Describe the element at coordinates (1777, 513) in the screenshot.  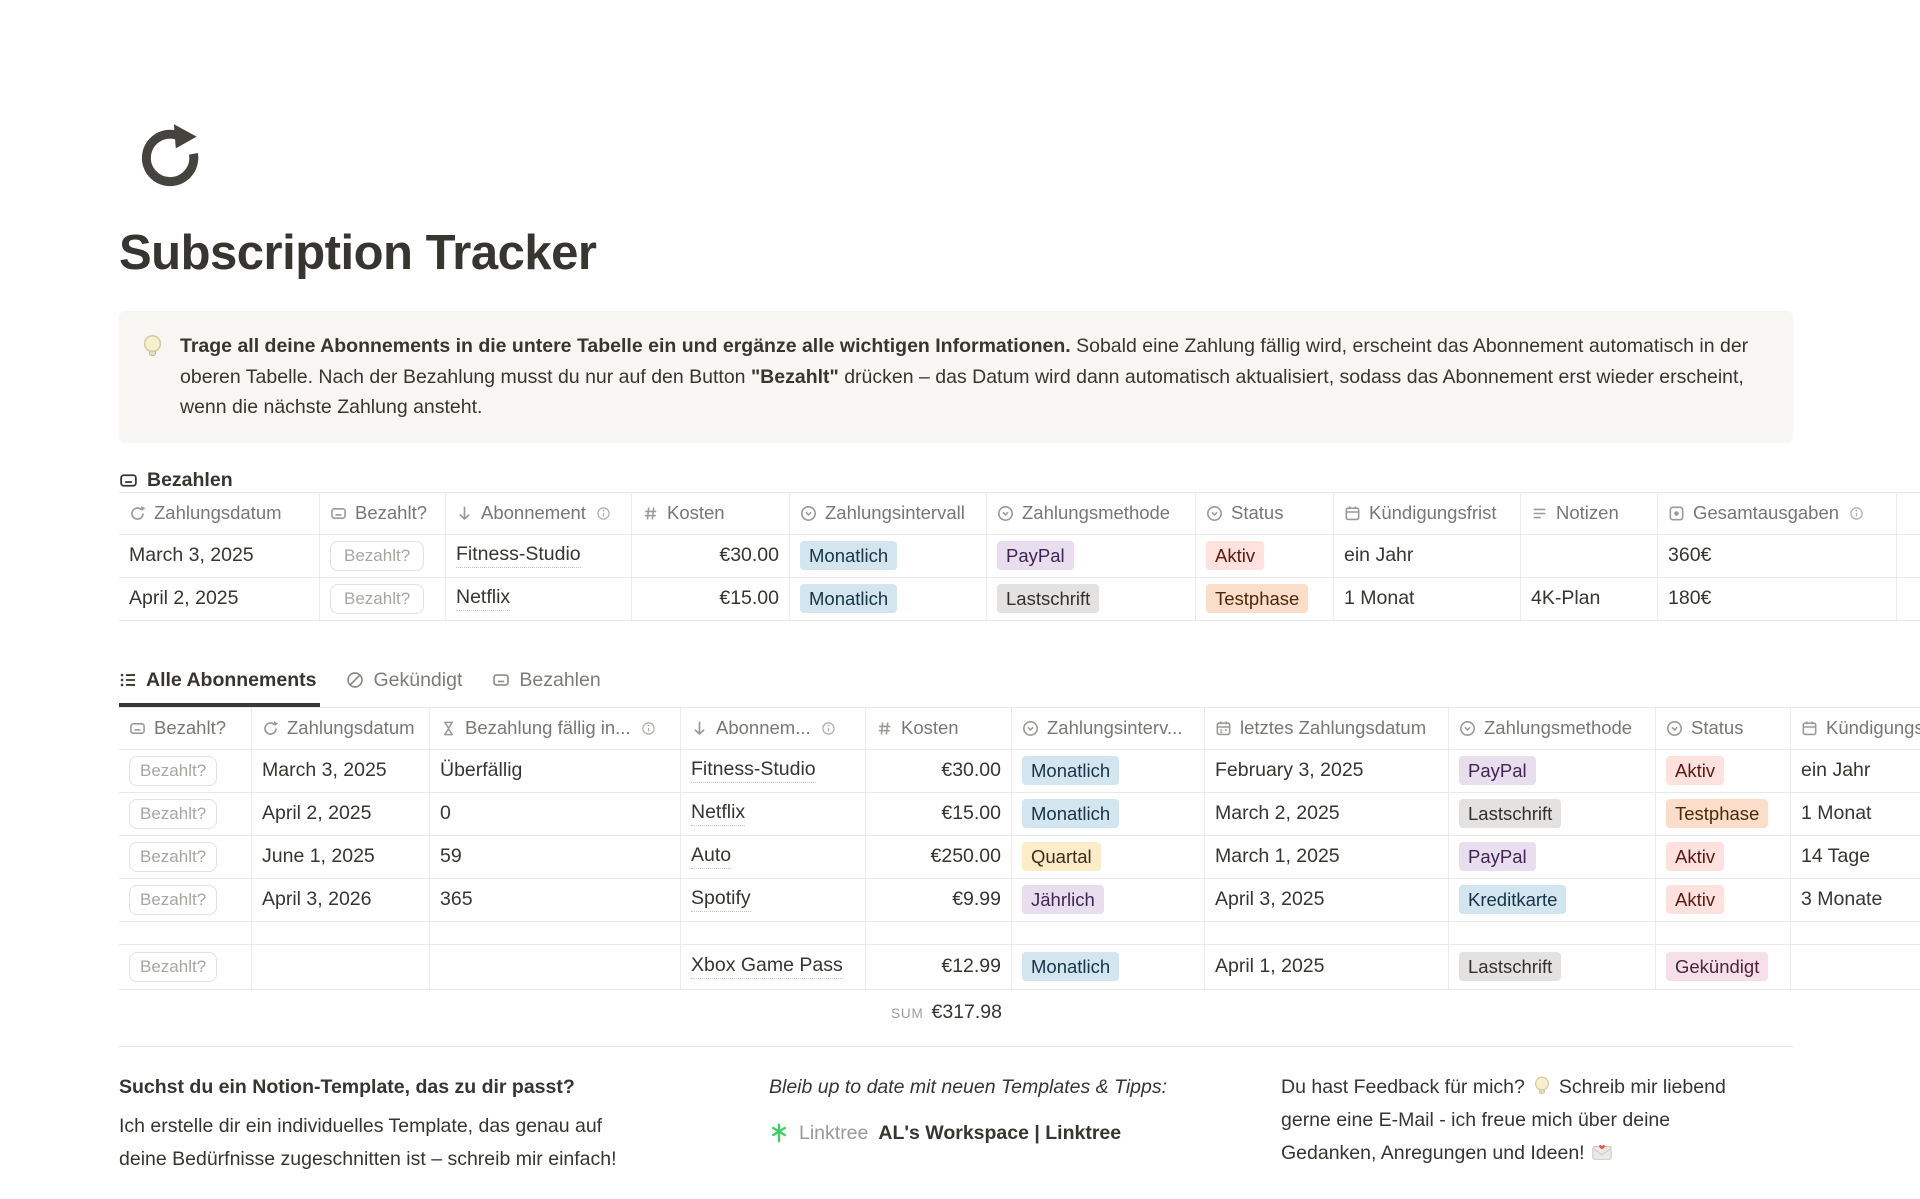
I see `column-header-gesamtausgaben: Gesamtausgaben` at that location.